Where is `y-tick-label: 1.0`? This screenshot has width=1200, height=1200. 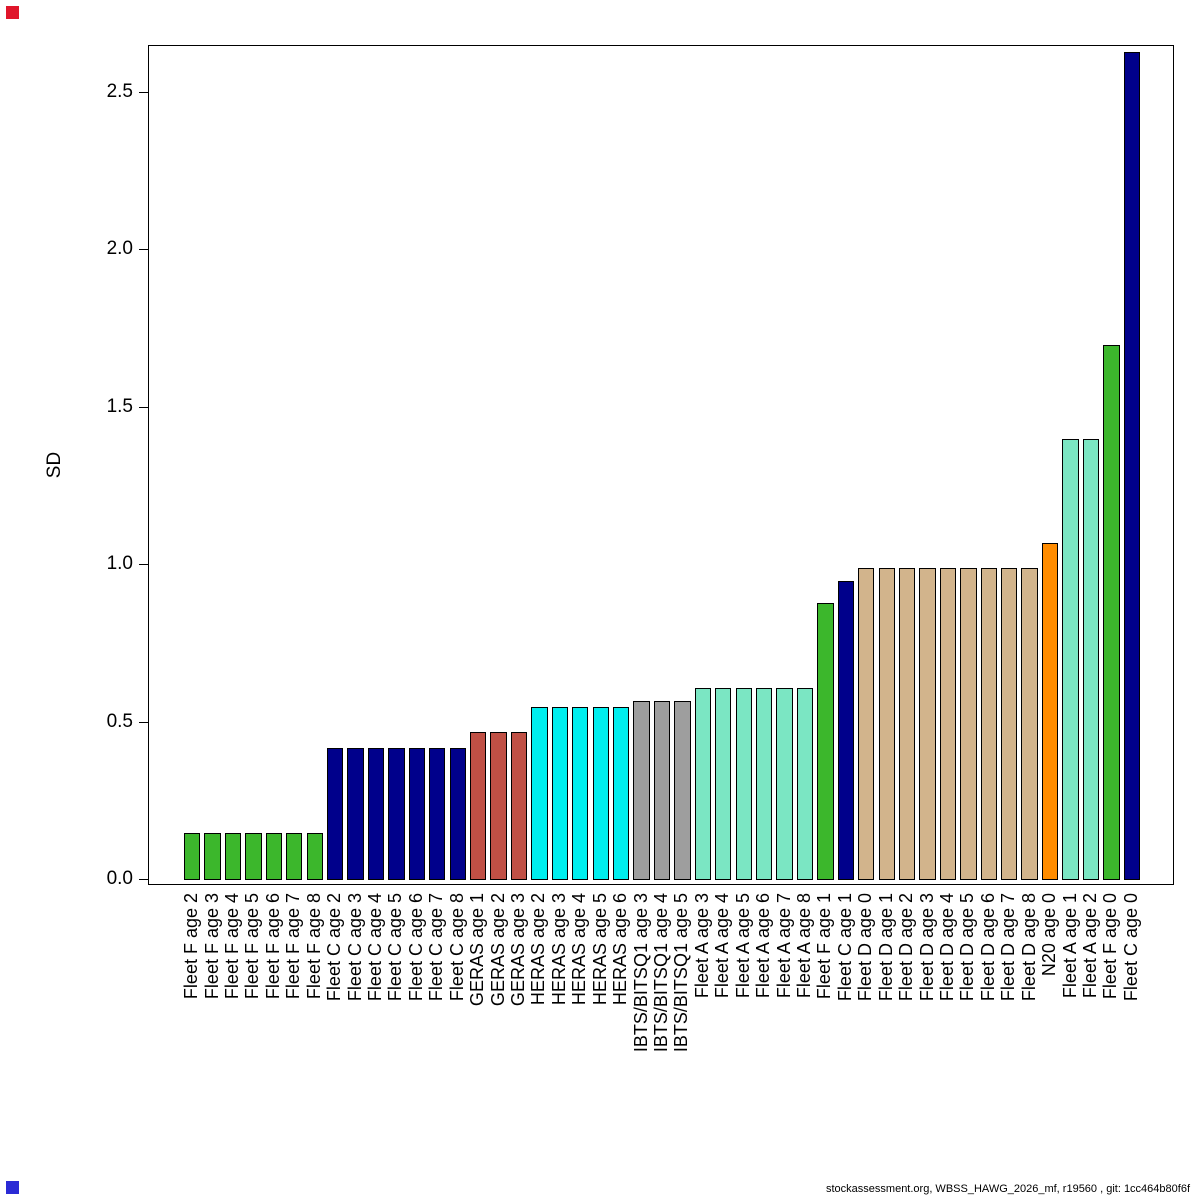
y-tick-label: 1.0 is located at coordinates (119, 564).